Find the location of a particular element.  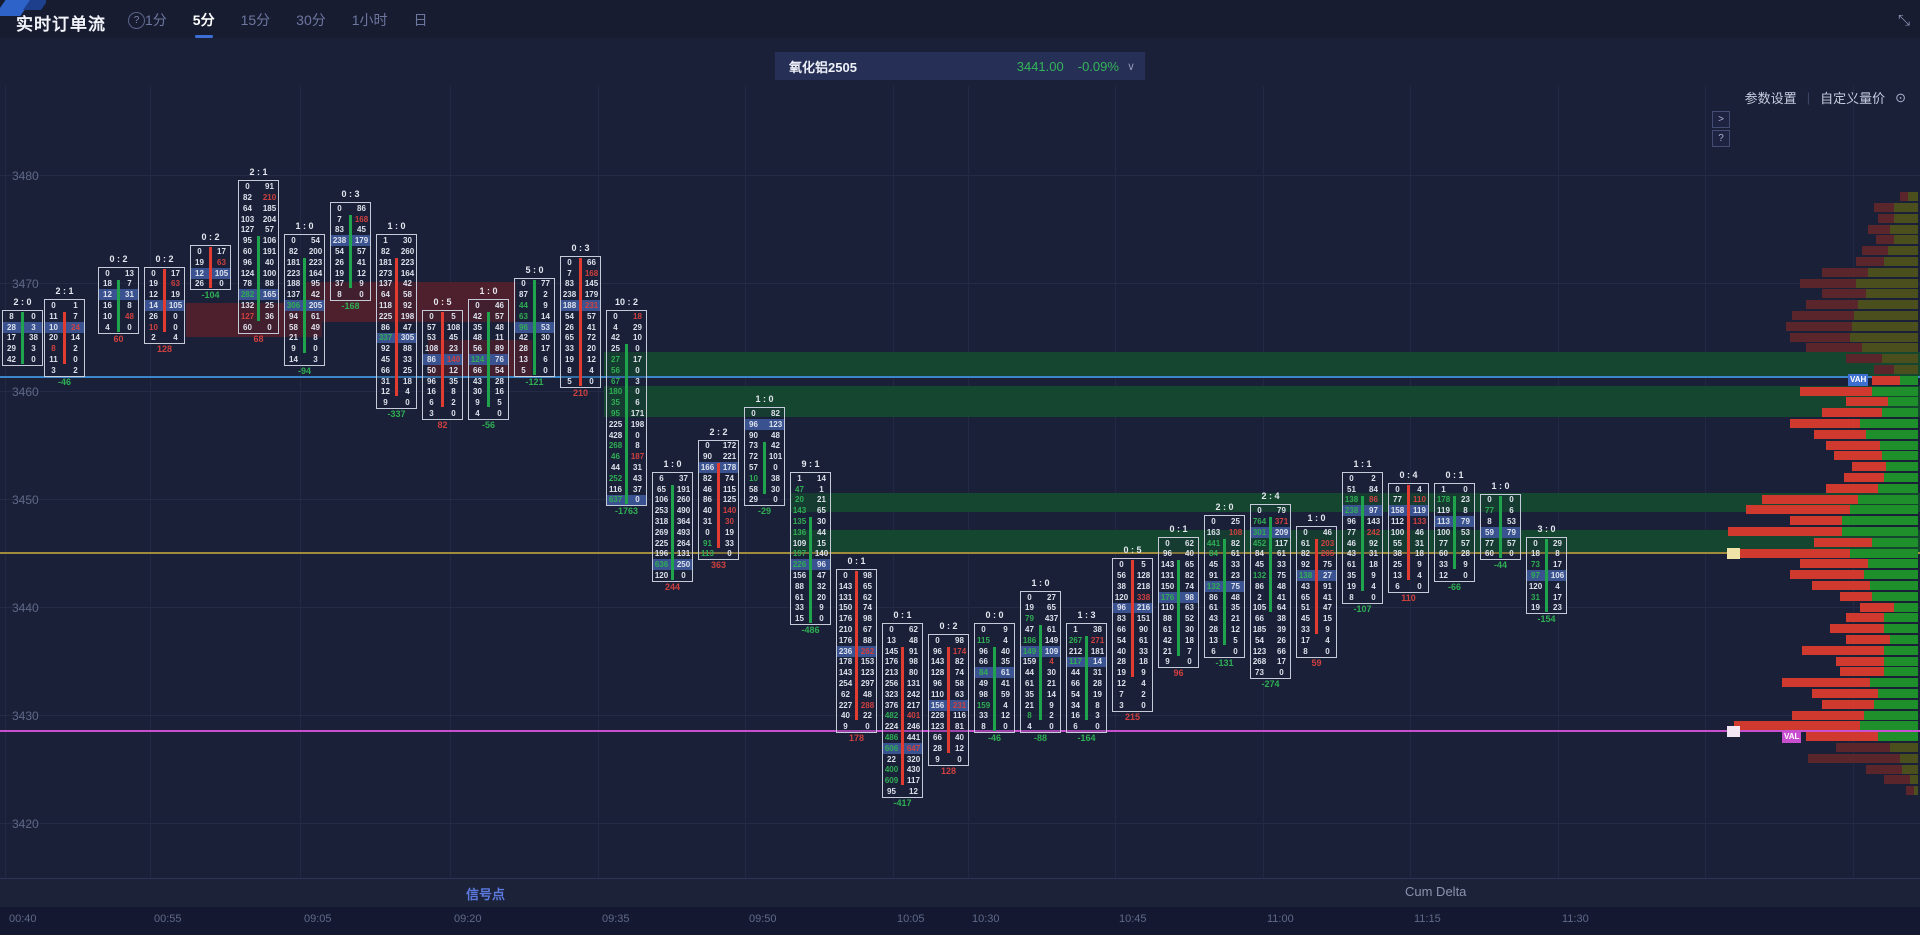

time-axis-label: 10:30 is located at coordinates (986, 919).